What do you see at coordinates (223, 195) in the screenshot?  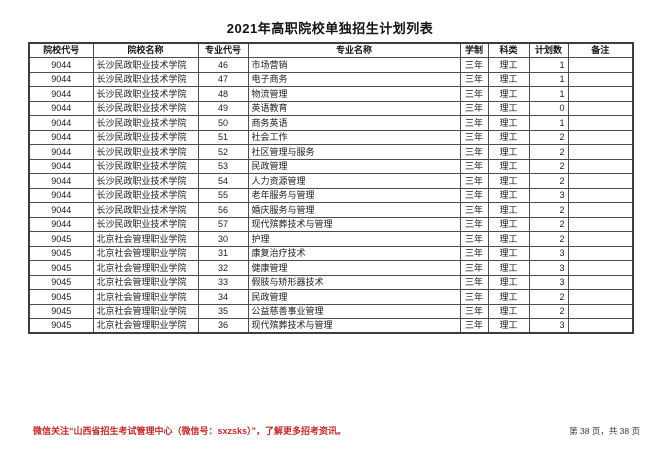 I see `cell-major-code: 55` at bounding box center [223, 195].